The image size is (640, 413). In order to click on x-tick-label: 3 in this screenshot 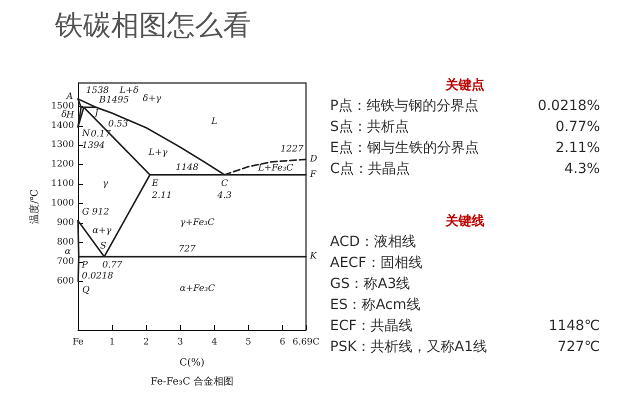, I will do `click(180, 343)`.